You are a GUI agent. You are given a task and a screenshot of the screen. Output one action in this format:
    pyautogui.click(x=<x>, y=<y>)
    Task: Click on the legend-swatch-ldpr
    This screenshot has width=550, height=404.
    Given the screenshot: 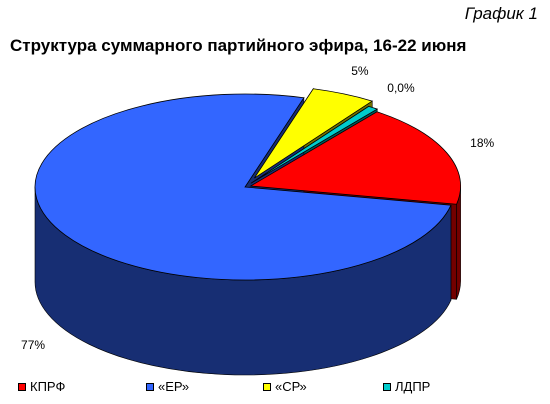 What is the action you would take?
    pyautogui.click(x=387, y=386)
    